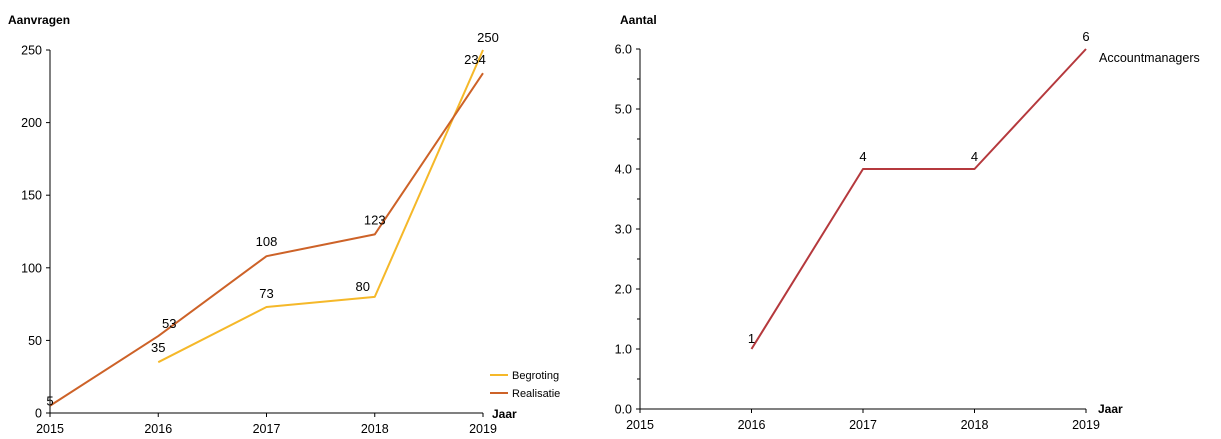  Describe the element at coordinates (38, 414) in the screenshot. I see `y-tick-label: 0` at that location.